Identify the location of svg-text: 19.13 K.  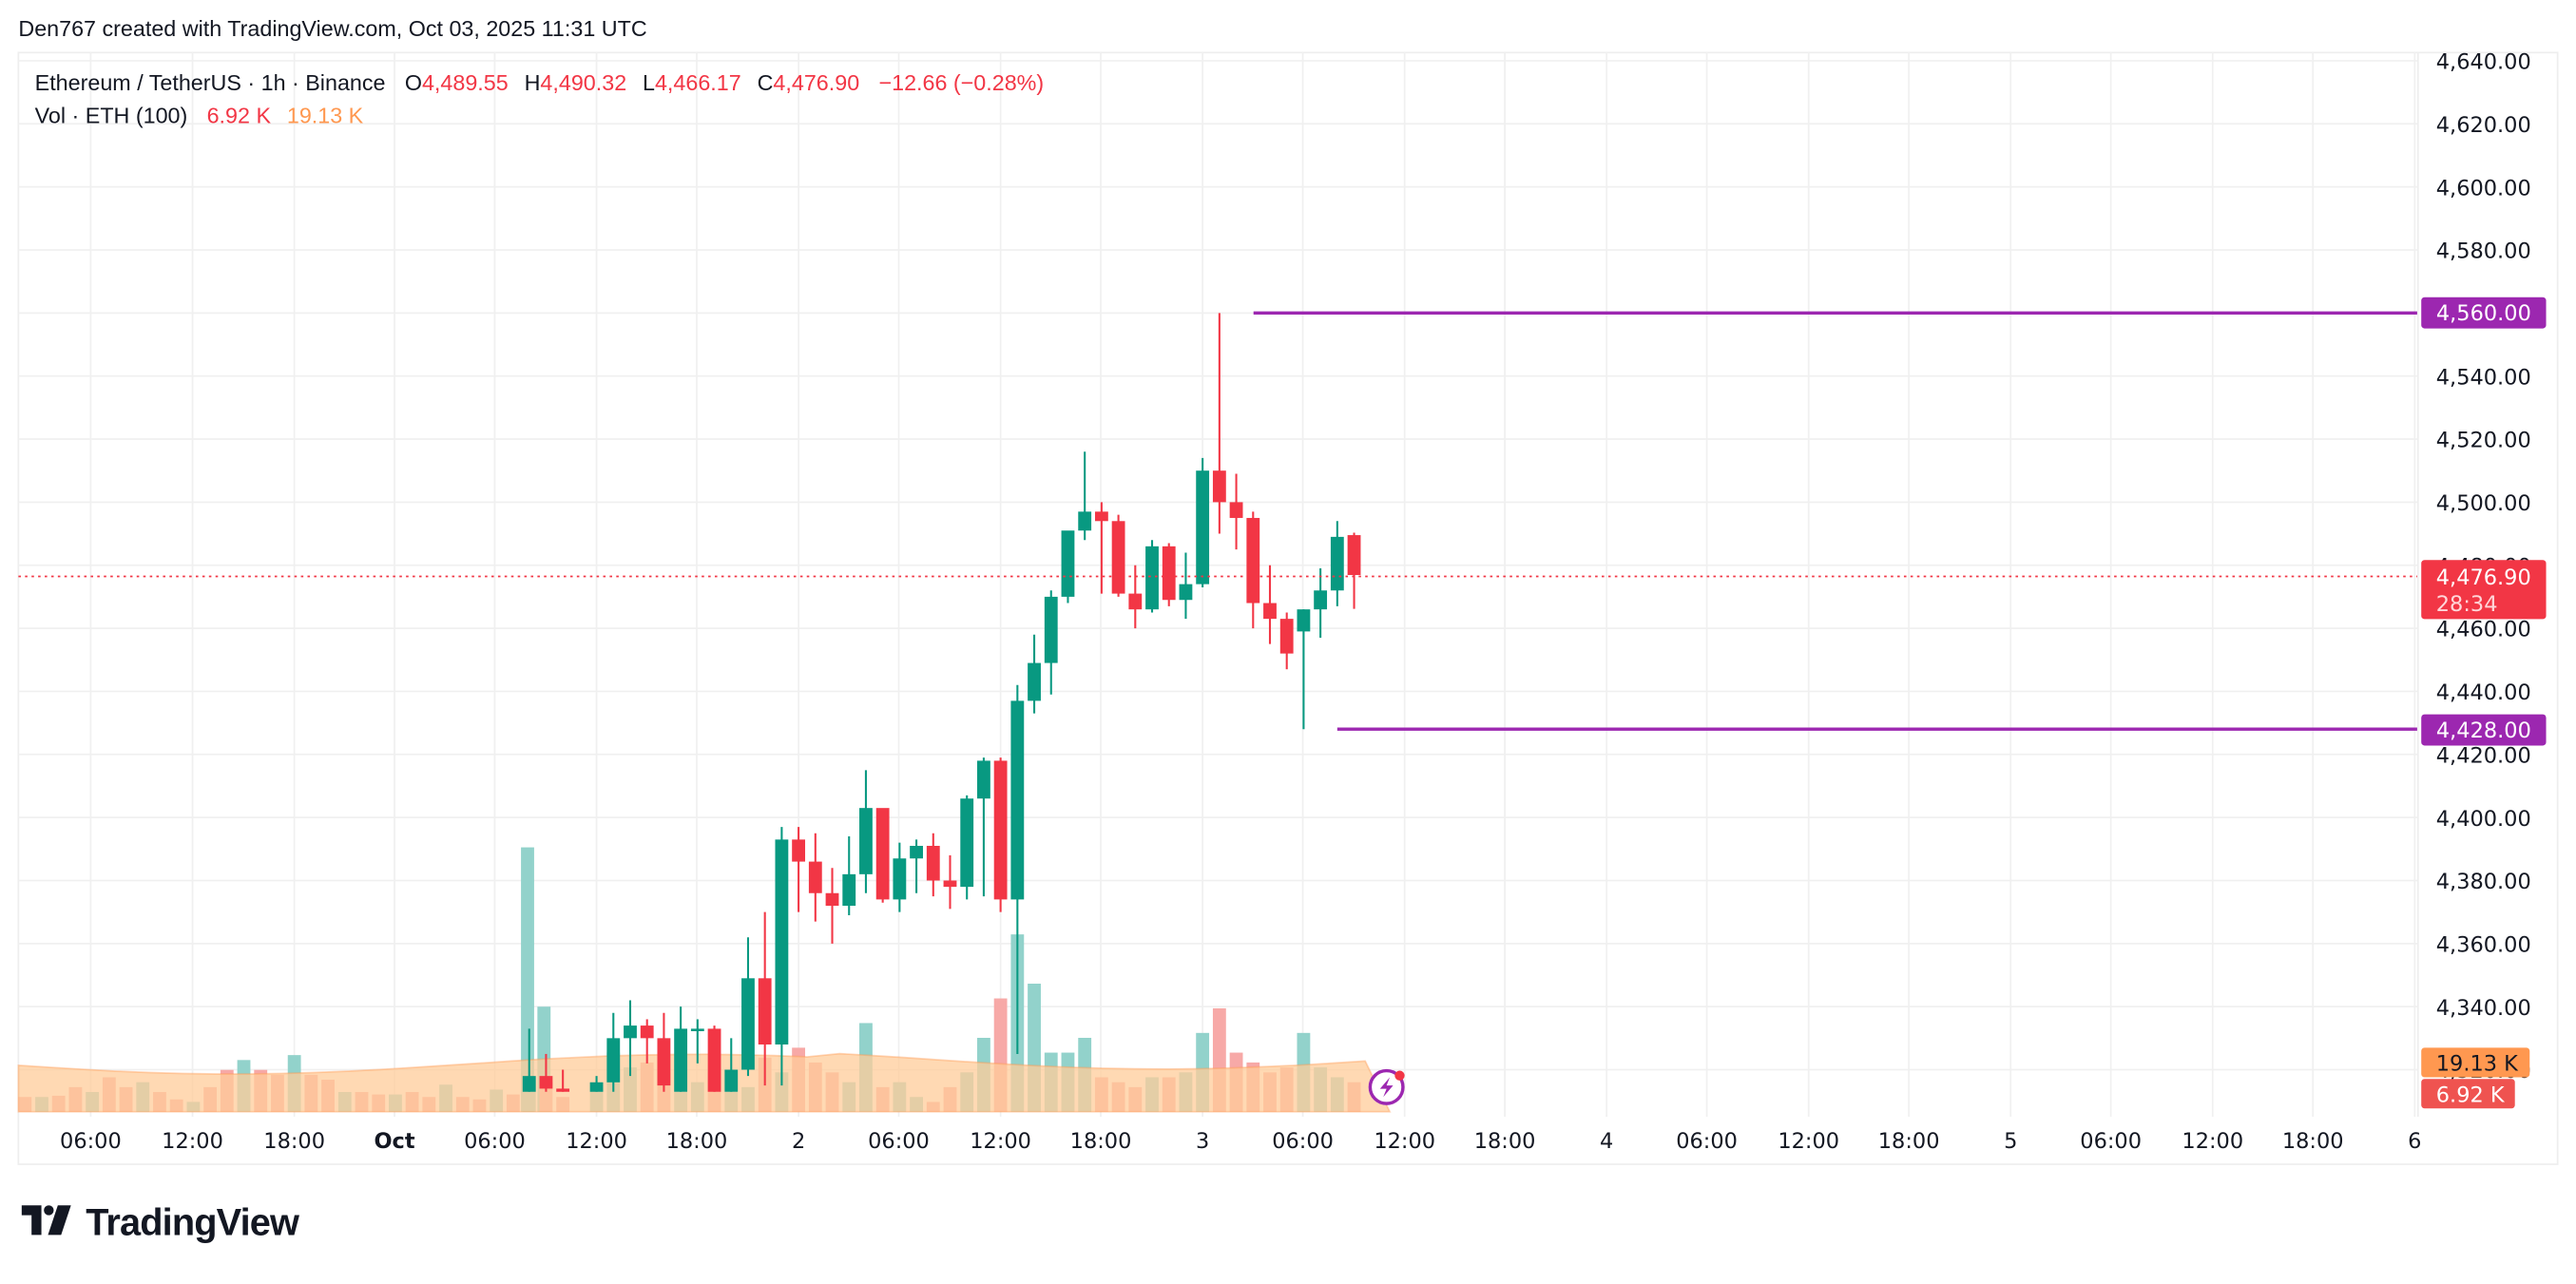
(2478, 1064).